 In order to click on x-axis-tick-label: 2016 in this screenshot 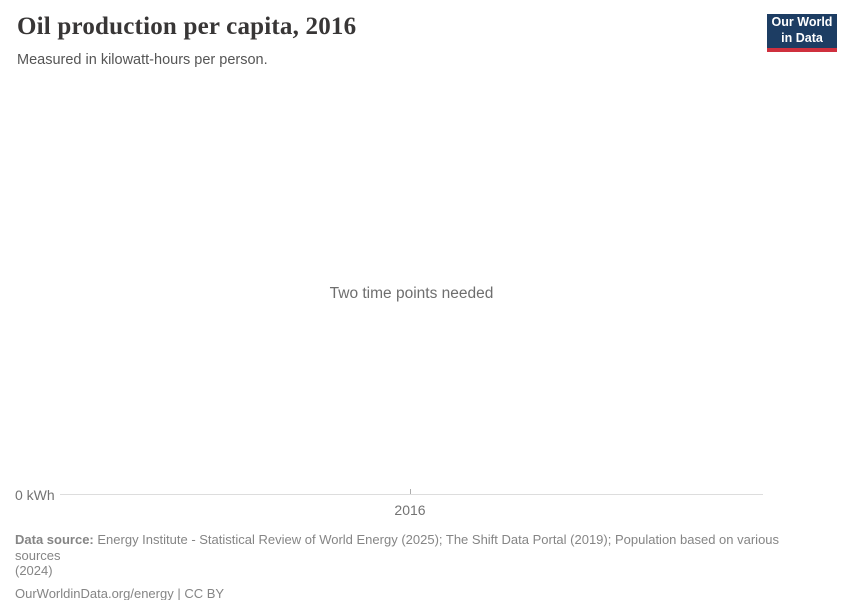, I will do `click(410, 510)`.